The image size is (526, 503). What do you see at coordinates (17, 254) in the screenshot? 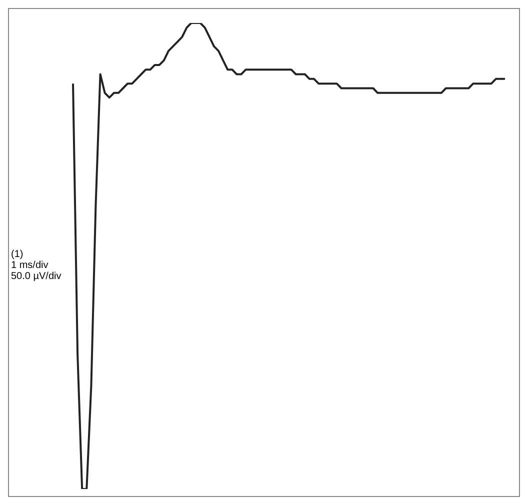
I see `text: (1)` at bounding box center [17, 254].